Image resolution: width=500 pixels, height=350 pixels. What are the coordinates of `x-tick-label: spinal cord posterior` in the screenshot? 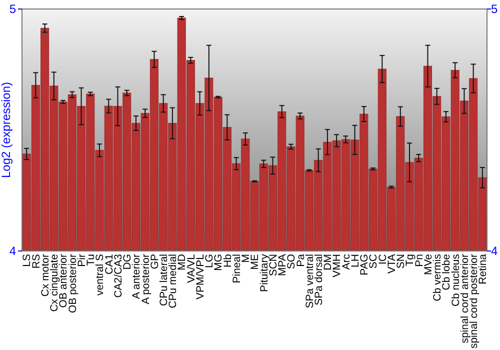 It's located at (474, 301).